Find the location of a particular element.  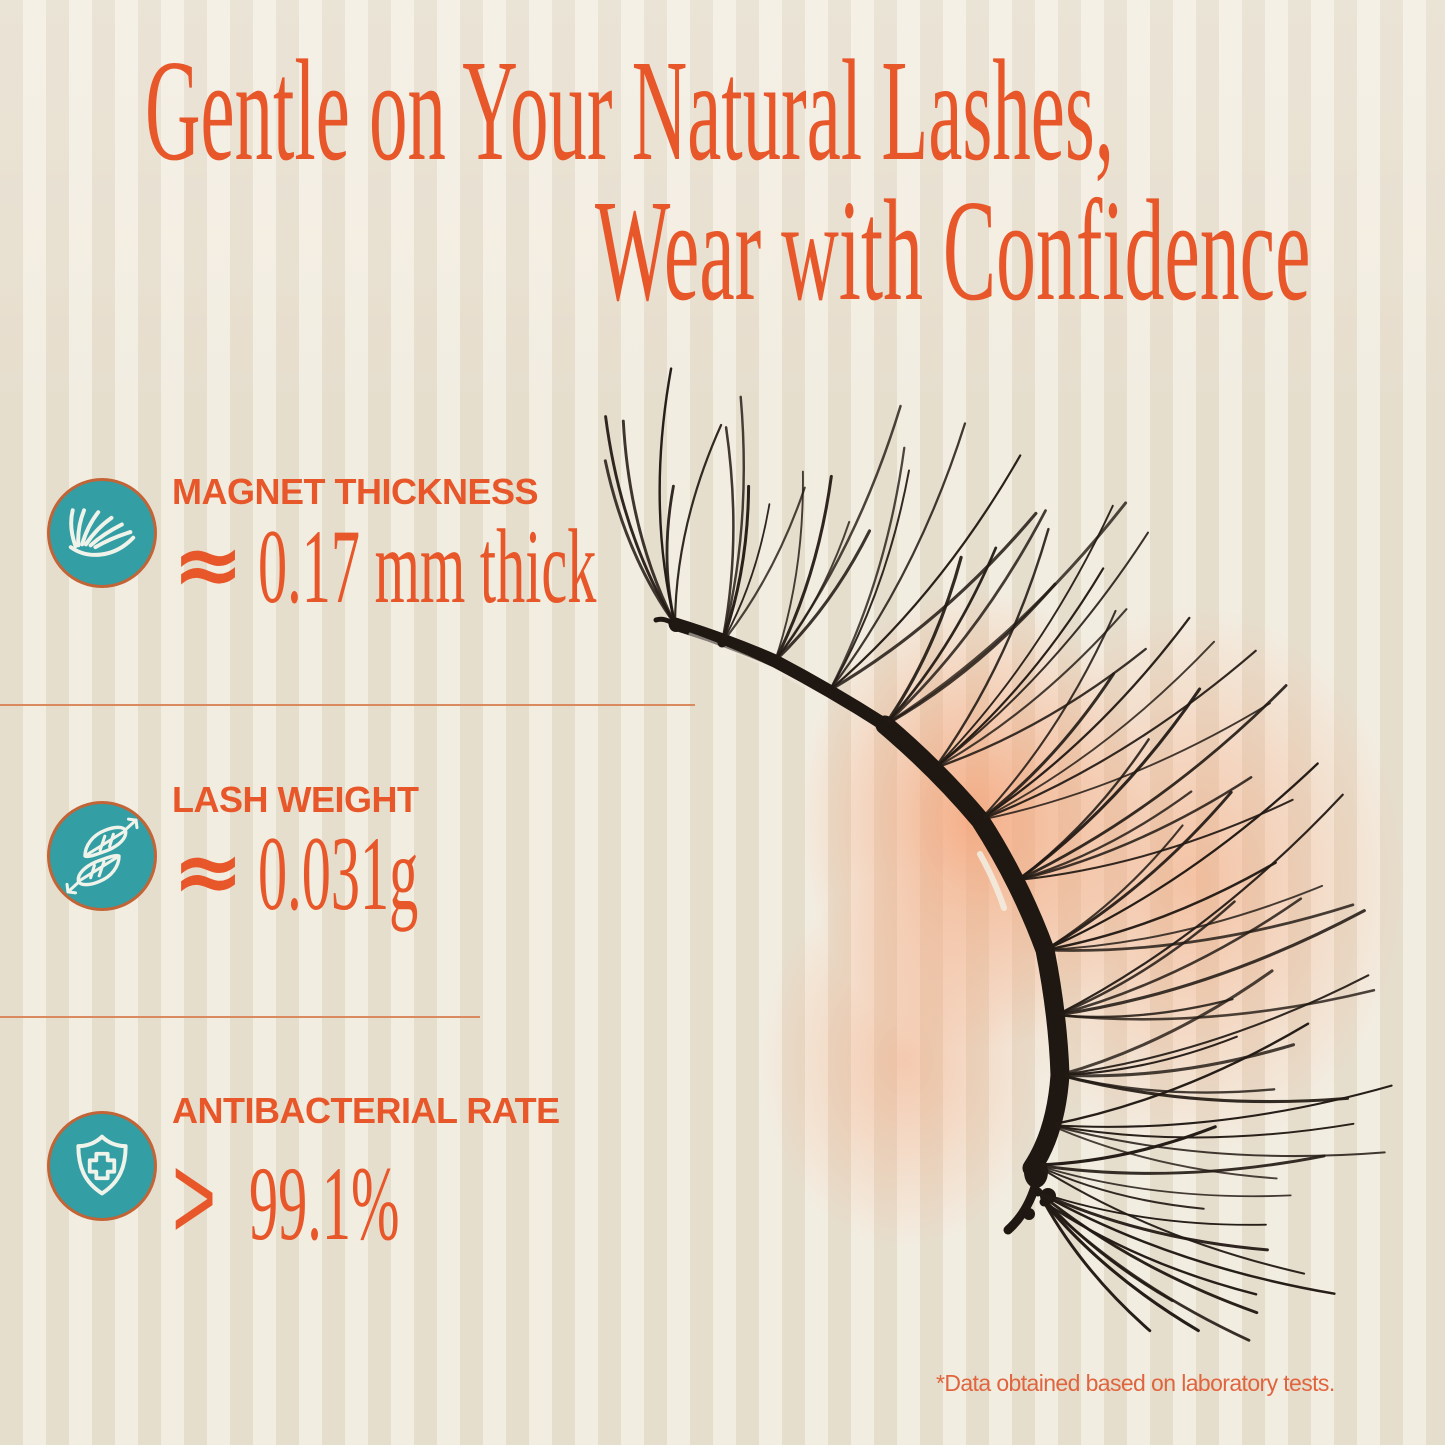

feature-badge-magnet-thickness is located at coordinates (102, 533).